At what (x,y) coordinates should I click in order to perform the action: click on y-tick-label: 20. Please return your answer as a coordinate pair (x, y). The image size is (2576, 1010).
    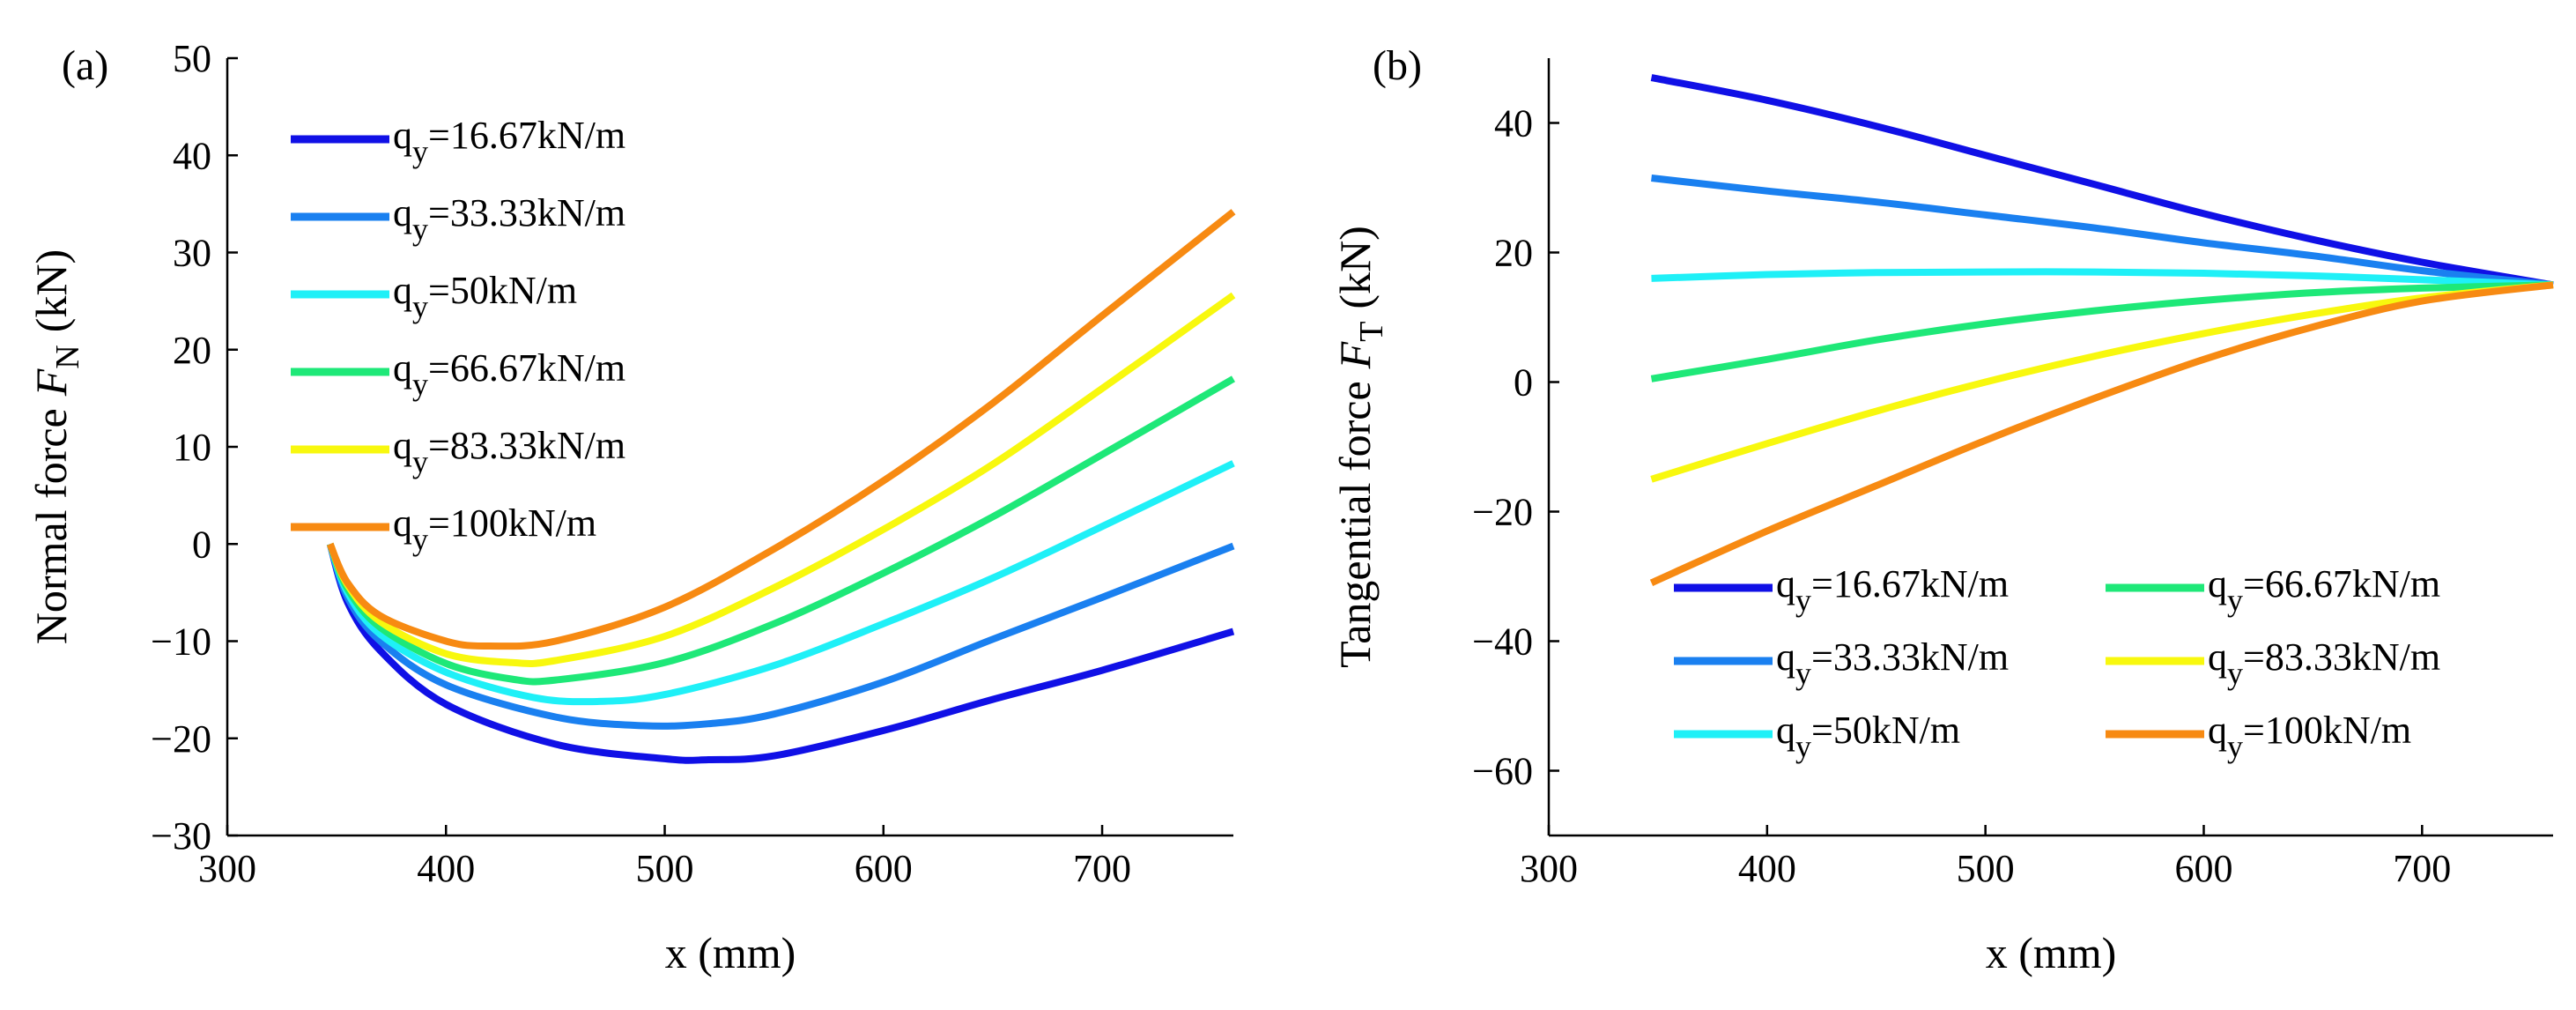
    Looking at the image, I should click on (192, 350).